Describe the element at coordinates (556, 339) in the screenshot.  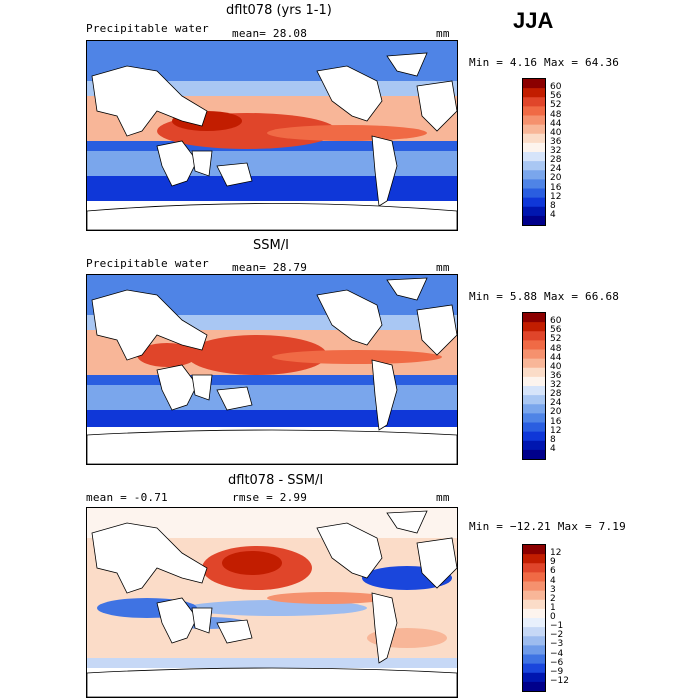
I see `panel2-colorbar-tick: 52` at that location.